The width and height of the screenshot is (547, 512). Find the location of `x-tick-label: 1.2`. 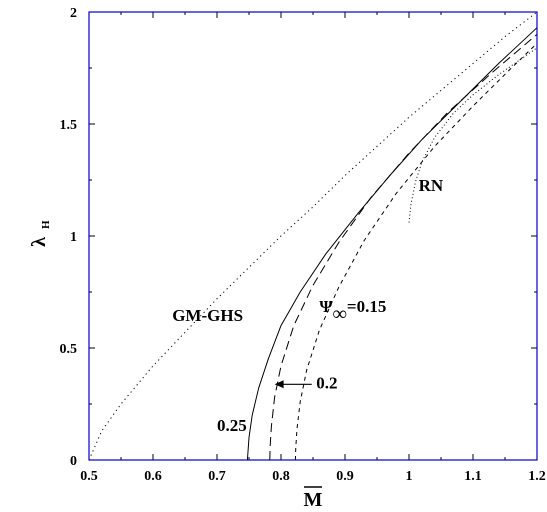

x-tick-label: 1.2 is located at coordinates (537, 476).